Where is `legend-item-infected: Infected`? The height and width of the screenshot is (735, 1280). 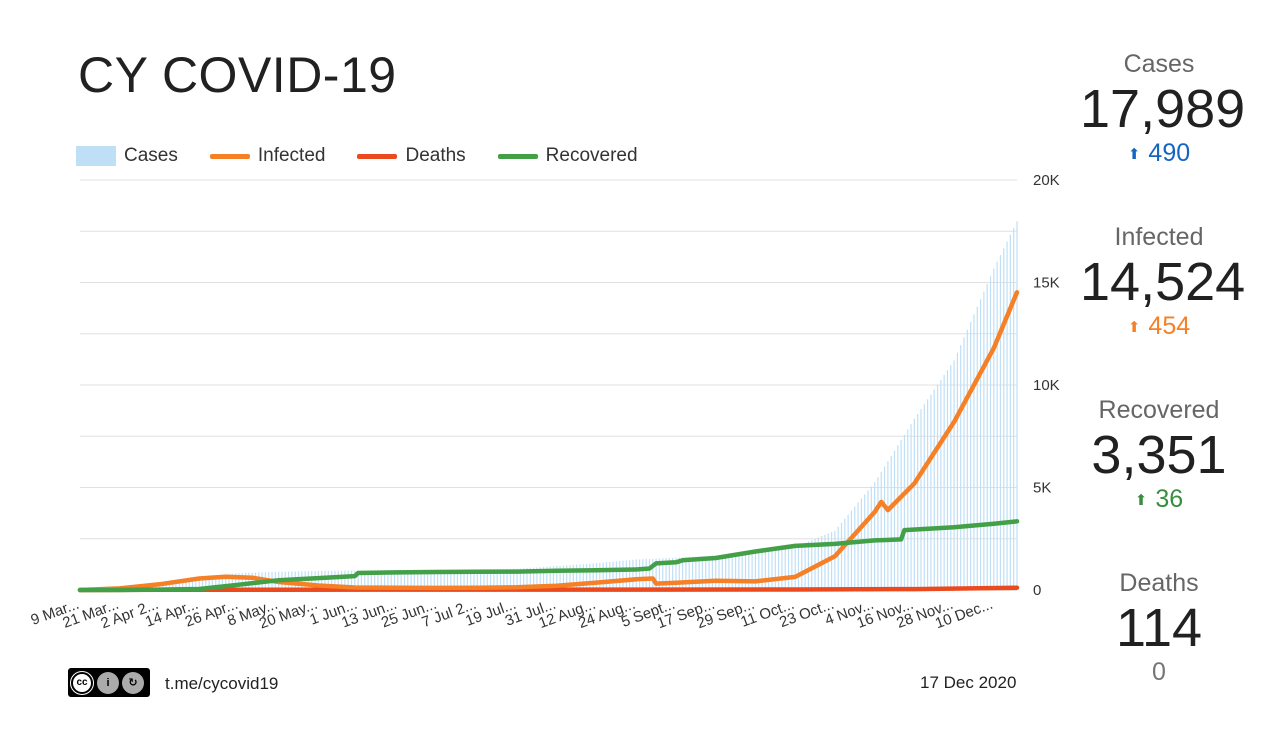
legend-item-infected: Infected is located at coordinates (267, 156).